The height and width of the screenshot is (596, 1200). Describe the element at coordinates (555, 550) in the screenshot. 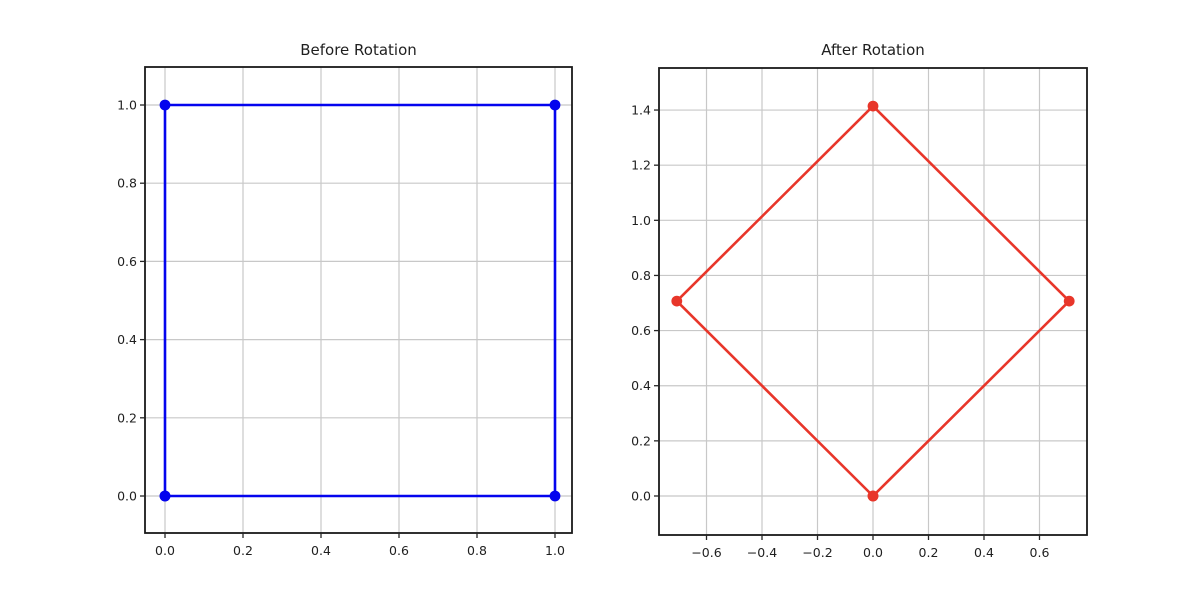

I see `x-tick-label: 1.0` at that location.